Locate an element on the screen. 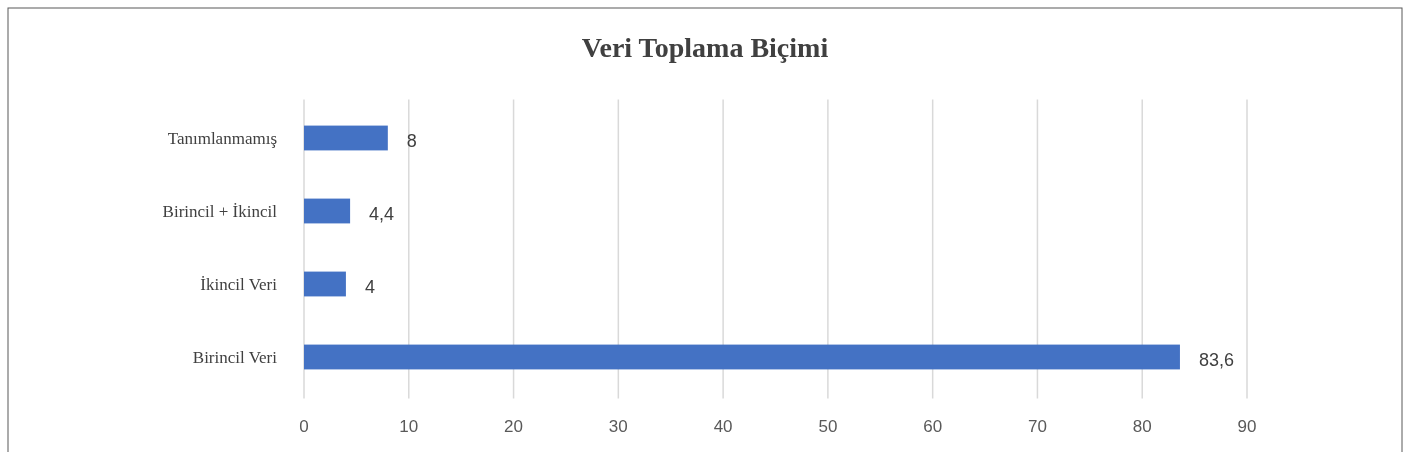  y-tick-label: Birincil + İkincil is located at coordinates (220, 211).